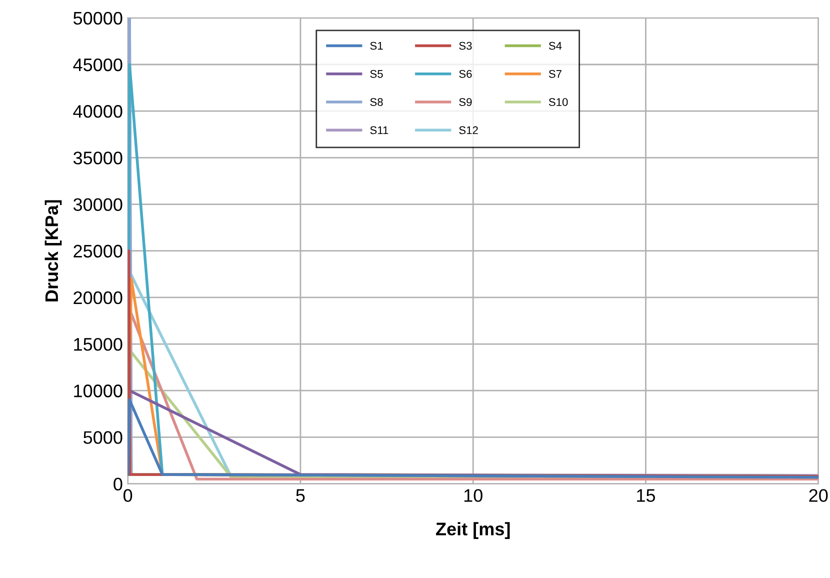  Describe the element at coordinates (555, 74) in the screenshot. I see `legend-label: S7` at that location.